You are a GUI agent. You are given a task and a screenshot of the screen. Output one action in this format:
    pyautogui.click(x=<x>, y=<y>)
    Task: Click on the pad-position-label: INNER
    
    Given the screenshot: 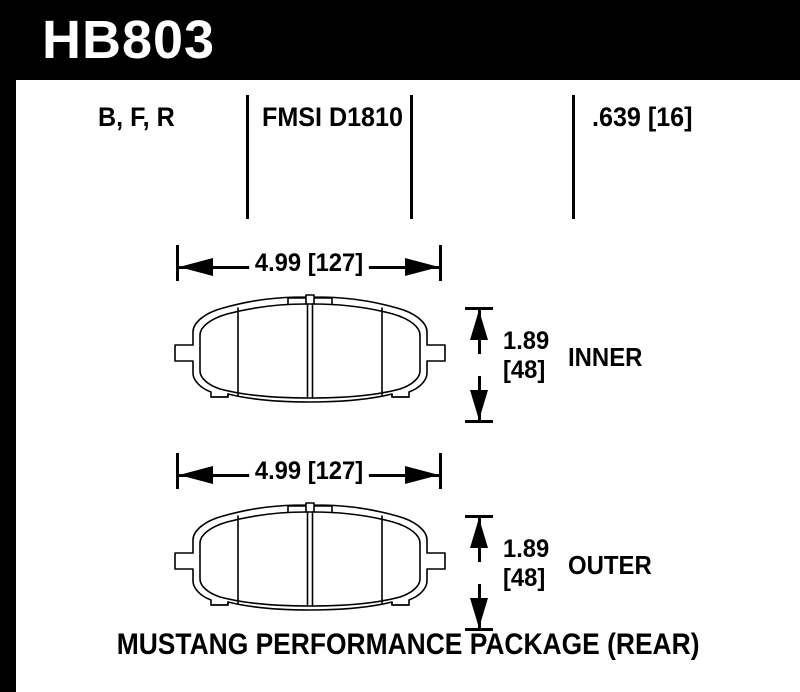 What is the action you would take?
    pyautogui.click(x=605, y=357)
    